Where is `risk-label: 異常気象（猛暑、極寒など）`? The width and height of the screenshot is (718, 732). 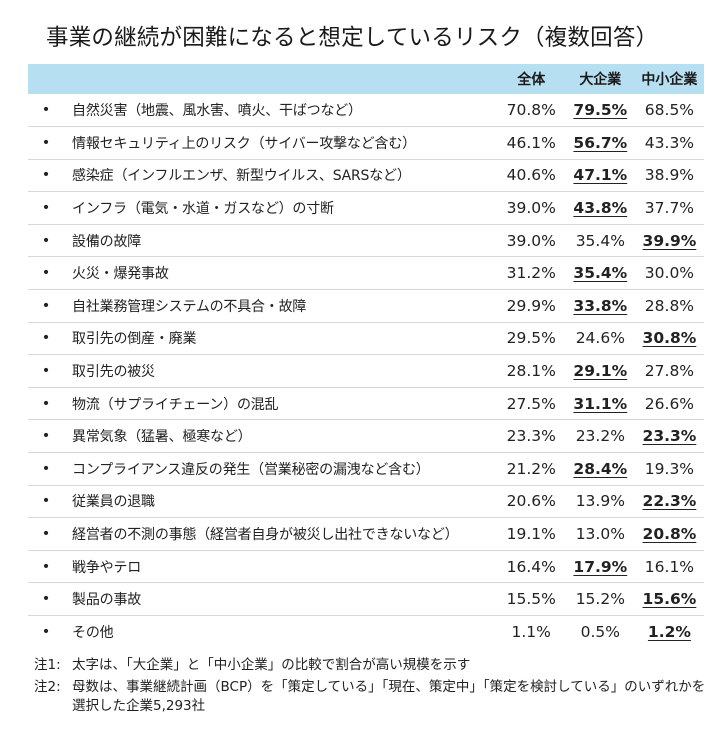 risk-label: 異常気象（猛暑、極寒など） is located at coordinates (162, 437).